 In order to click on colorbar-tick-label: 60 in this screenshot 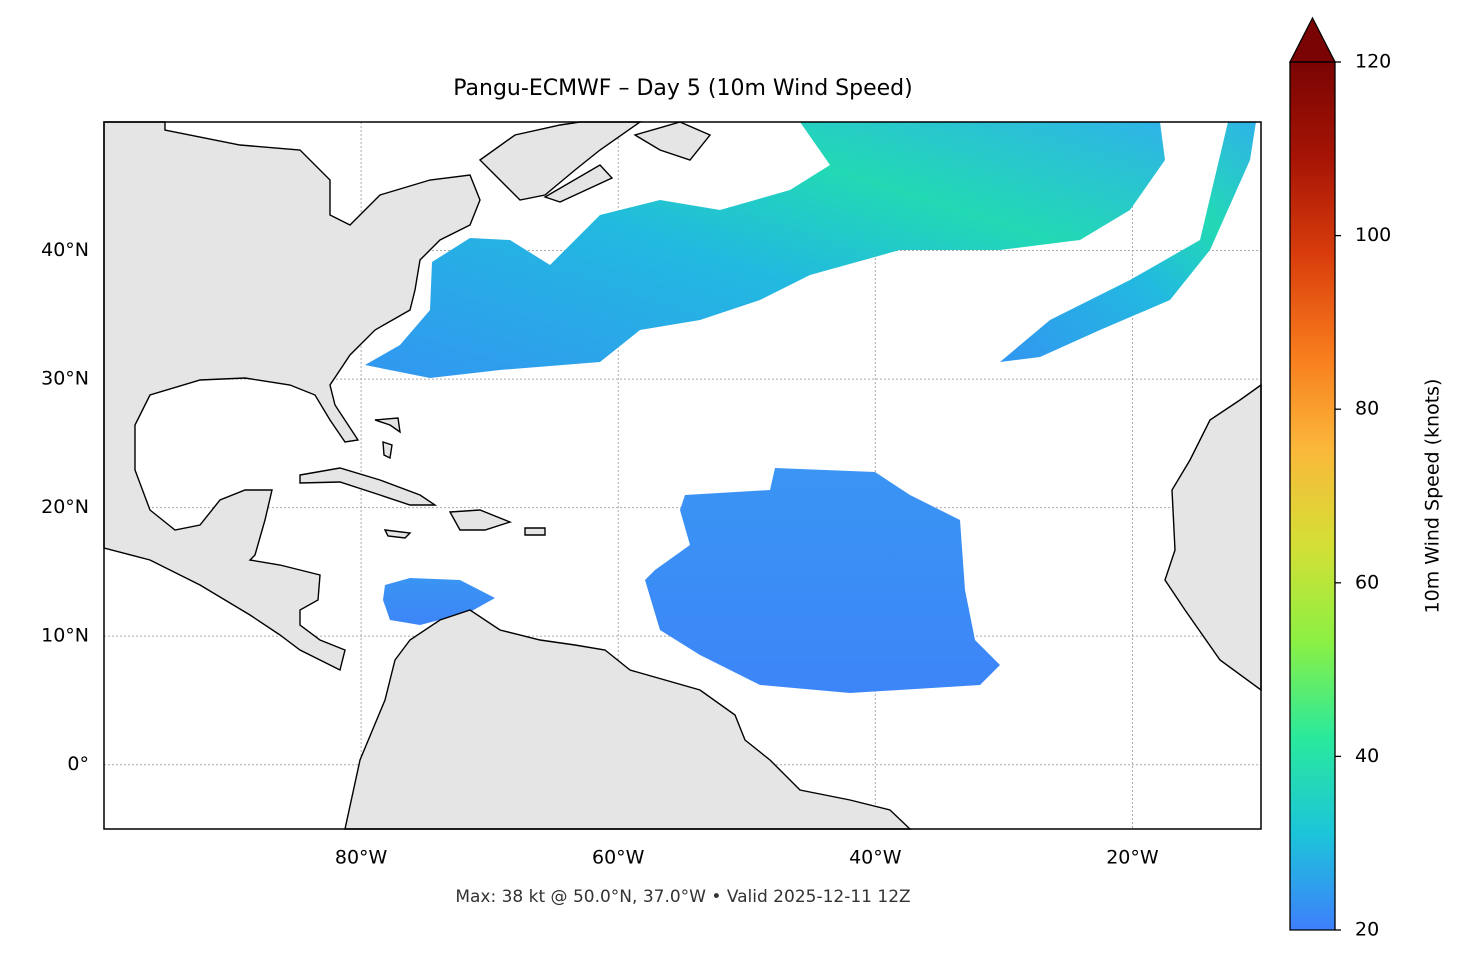, I will do `click(1367, 582)`.